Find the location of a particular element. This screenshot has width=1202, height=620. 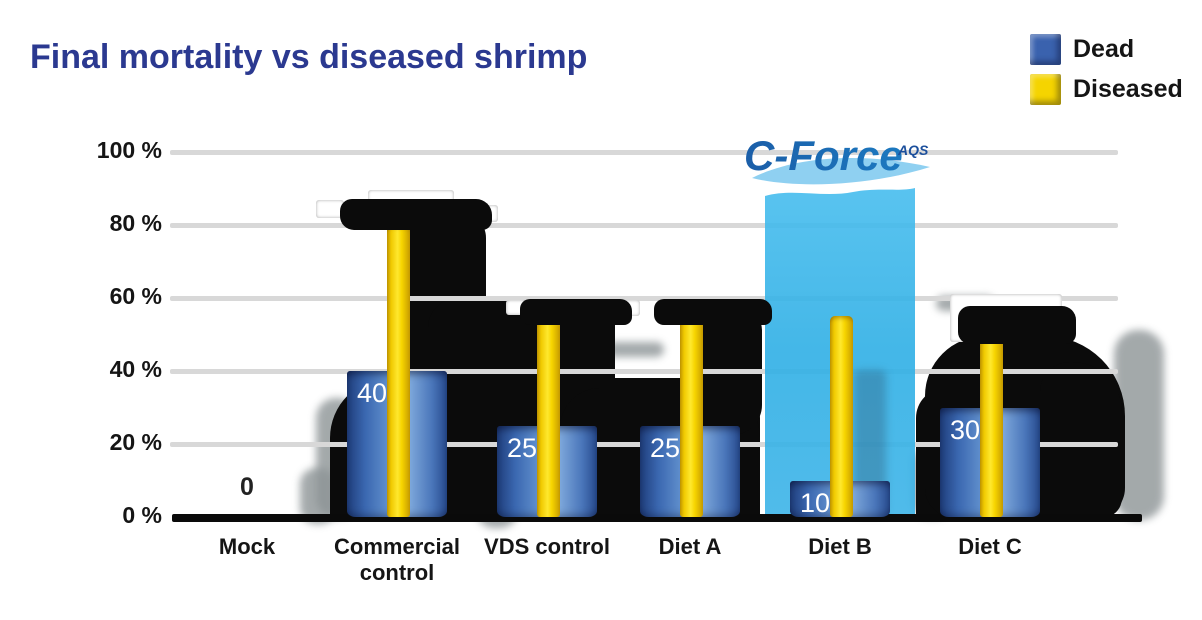

y-tick-20: 20 % is located at coordinates (135, 442).